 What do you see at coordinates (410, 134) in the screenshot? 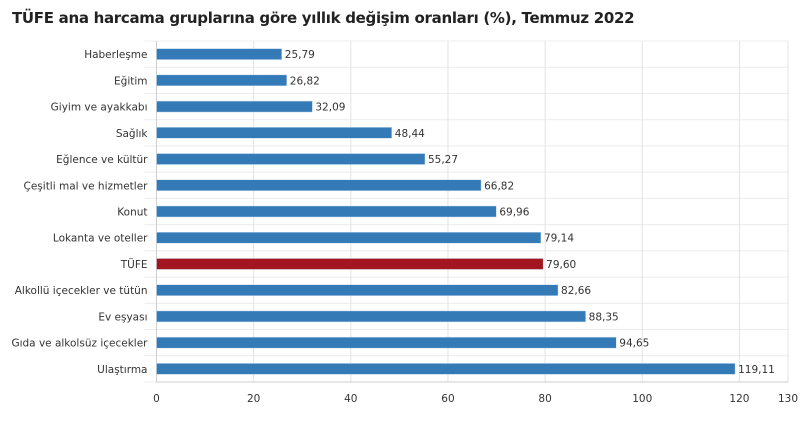
I see `data-label: 48,44` at bounding box center [410, 134].